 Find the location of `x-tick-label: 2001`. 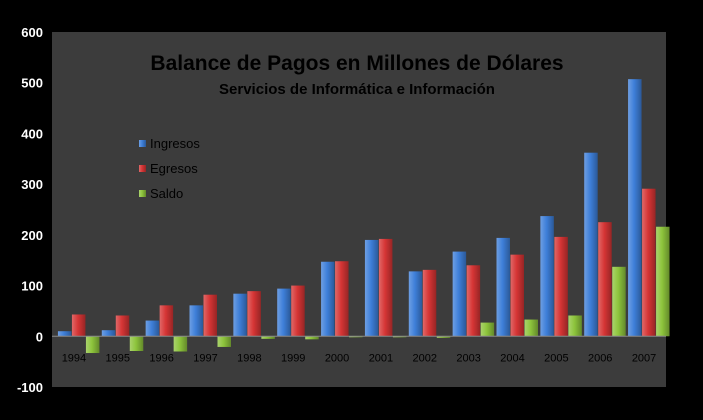

x-tick-label: 2001 is located at coordinates (381, 358).